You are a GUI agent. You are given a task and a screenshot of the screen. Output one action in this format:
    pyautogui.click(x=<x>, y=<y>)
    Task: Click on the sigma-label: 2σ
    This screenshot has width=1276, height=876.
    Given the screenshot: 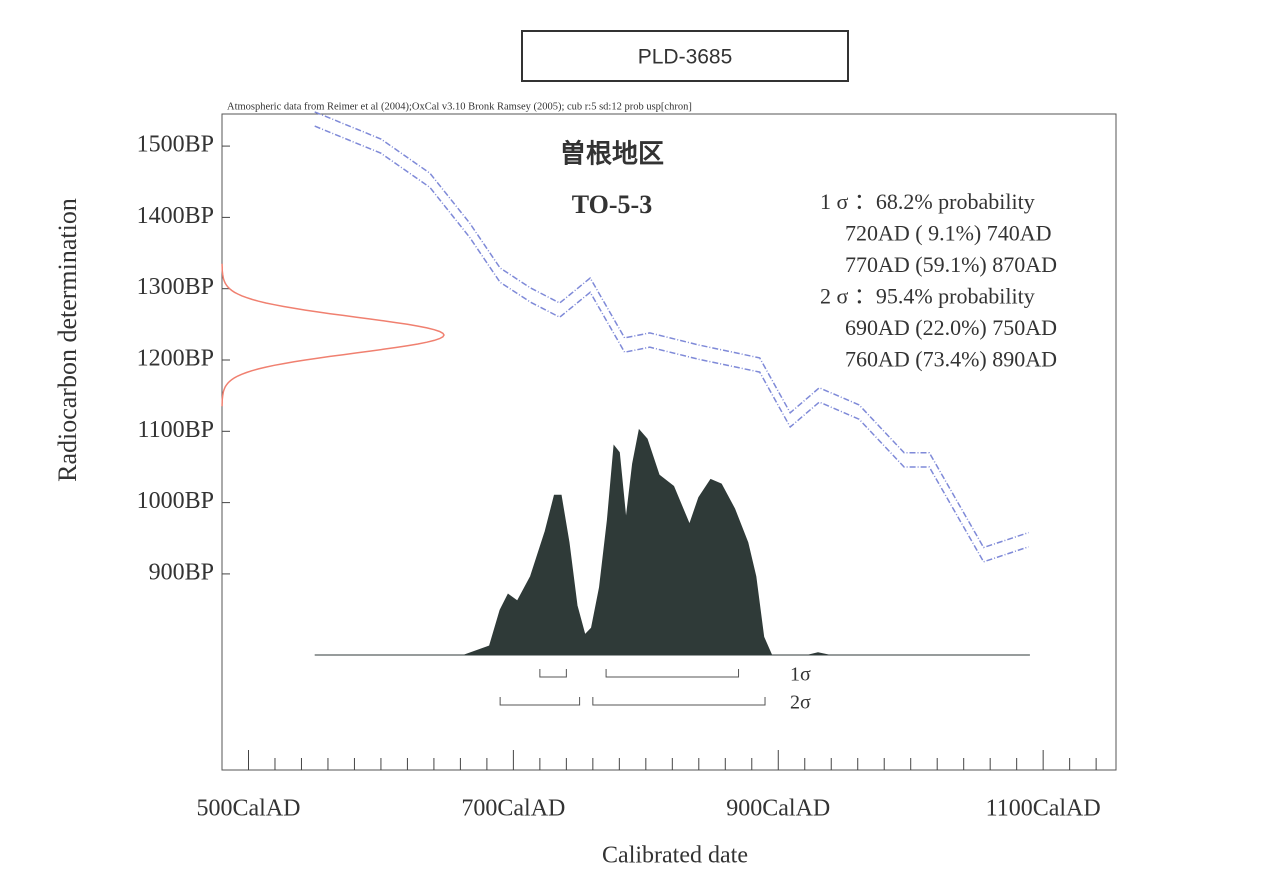 What is the action you would take?
    pyautogui.click(x=800, y=703)
    